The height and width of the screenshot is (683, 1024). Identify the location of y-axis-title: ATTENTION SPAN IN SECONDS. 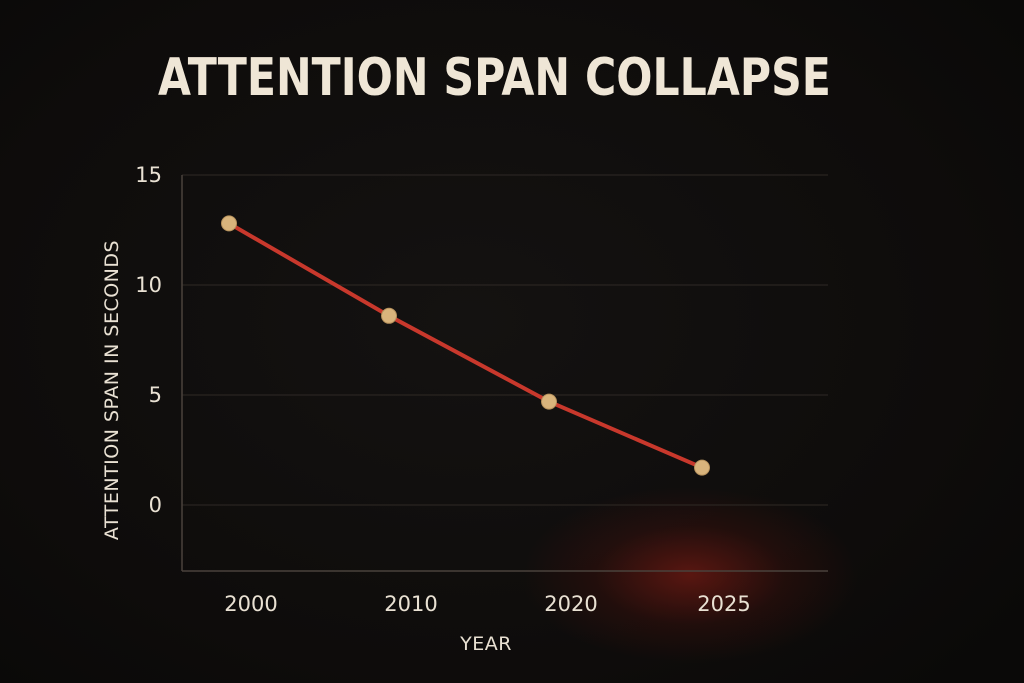
(112, 390).